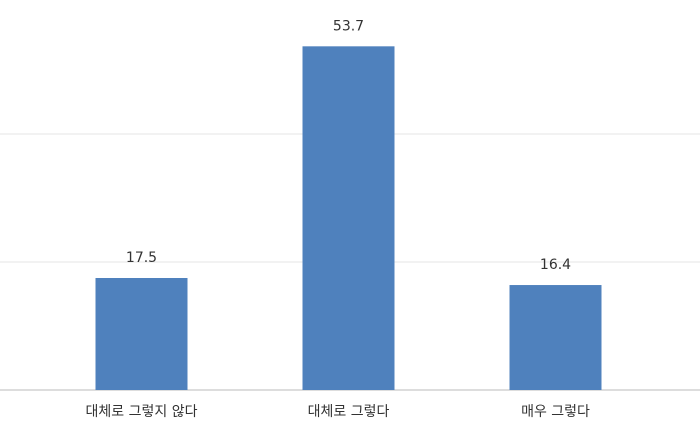 The height and width of the screenshot is (440, 700). What do you see at coordinates (141, 258) in the screenshot?
I see `data-label: 17.5` at bounding box center [141, 258].